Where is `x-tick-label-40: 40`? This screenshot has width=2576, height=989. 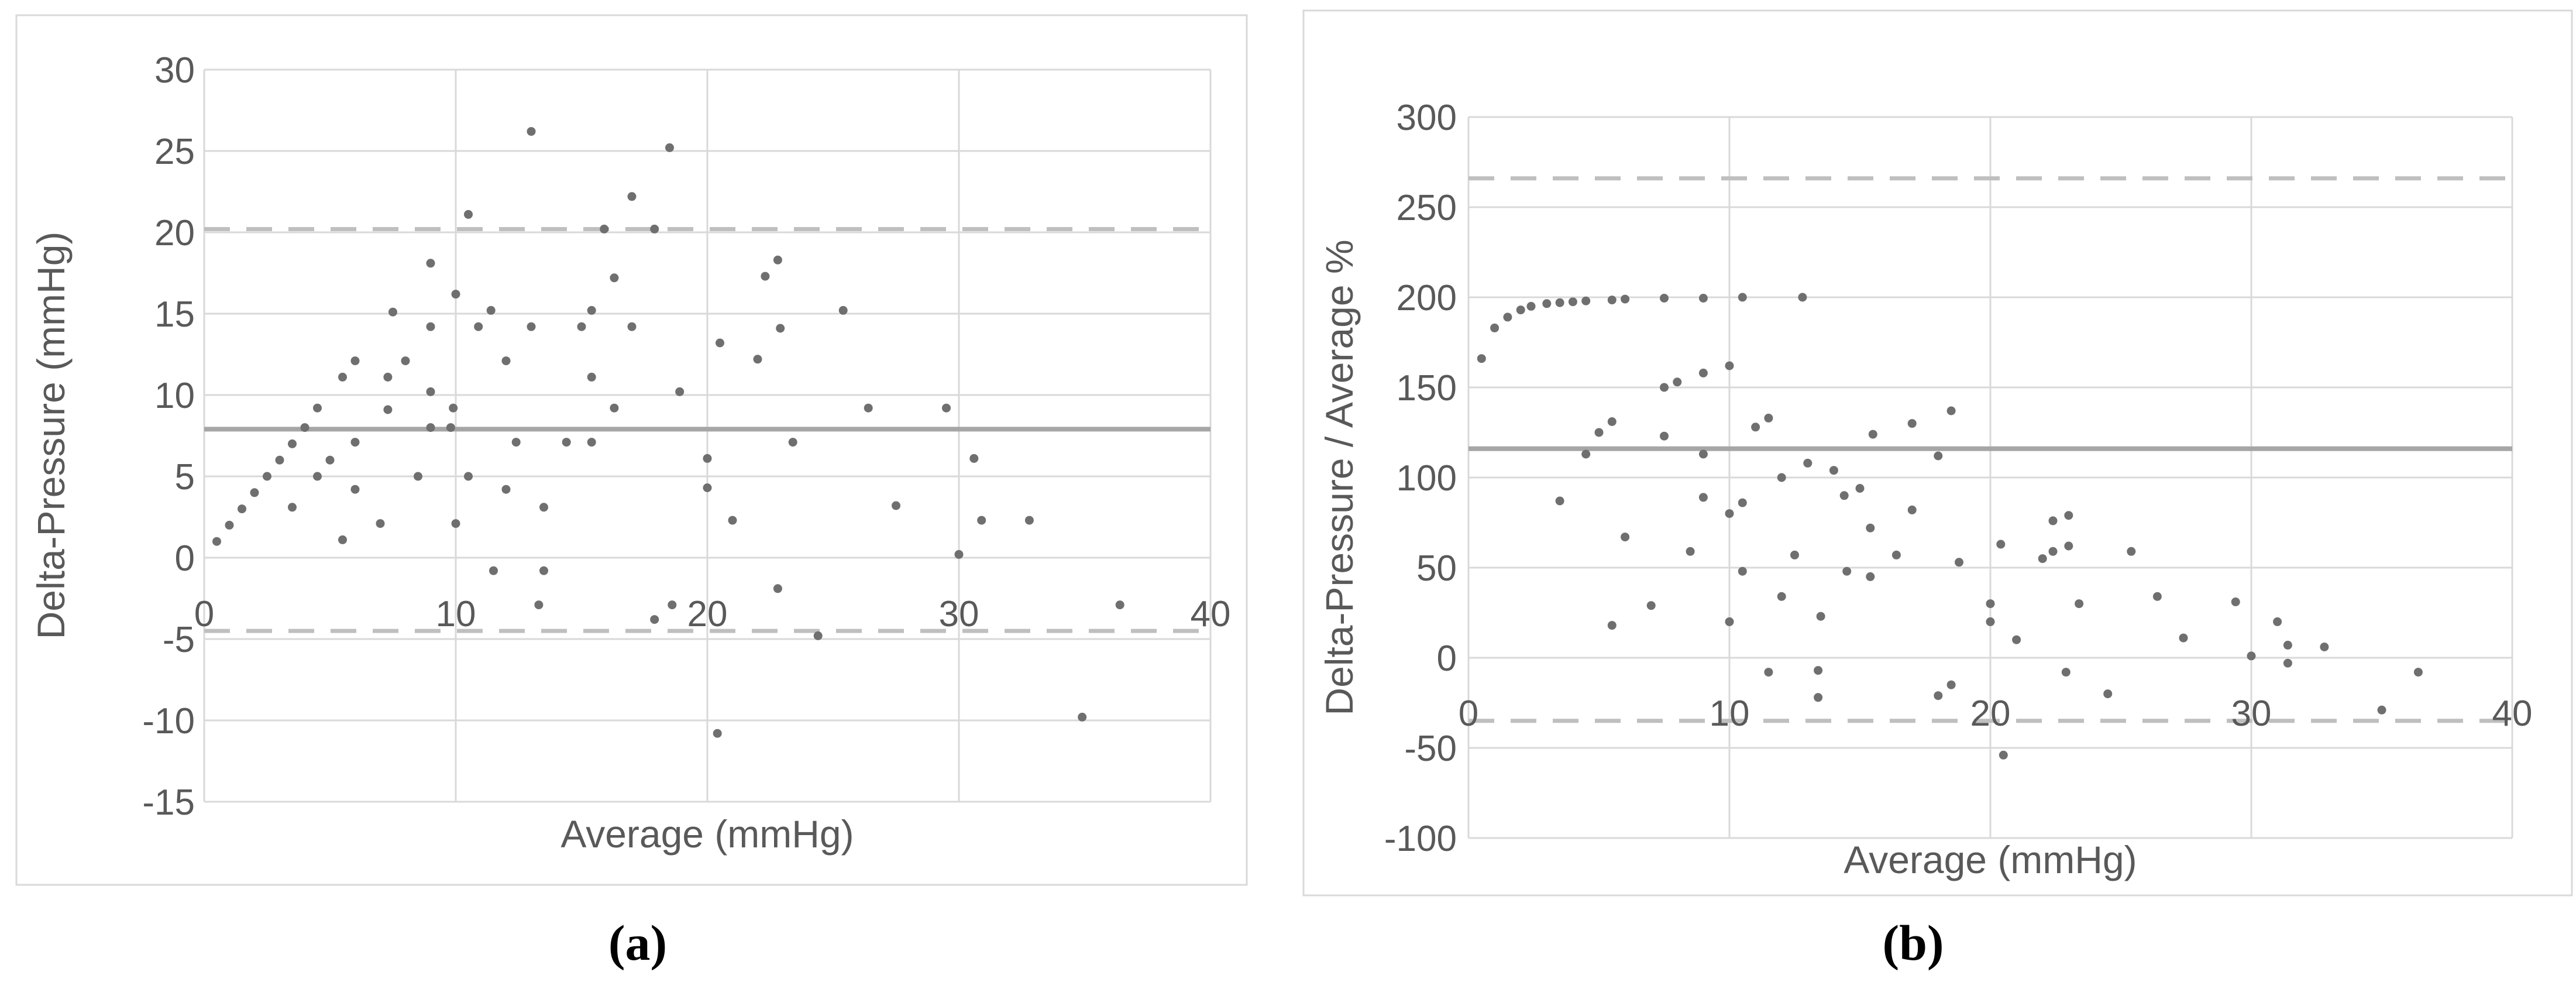 x-tick-label-40: 40 is located at coordinates (2513, 713).